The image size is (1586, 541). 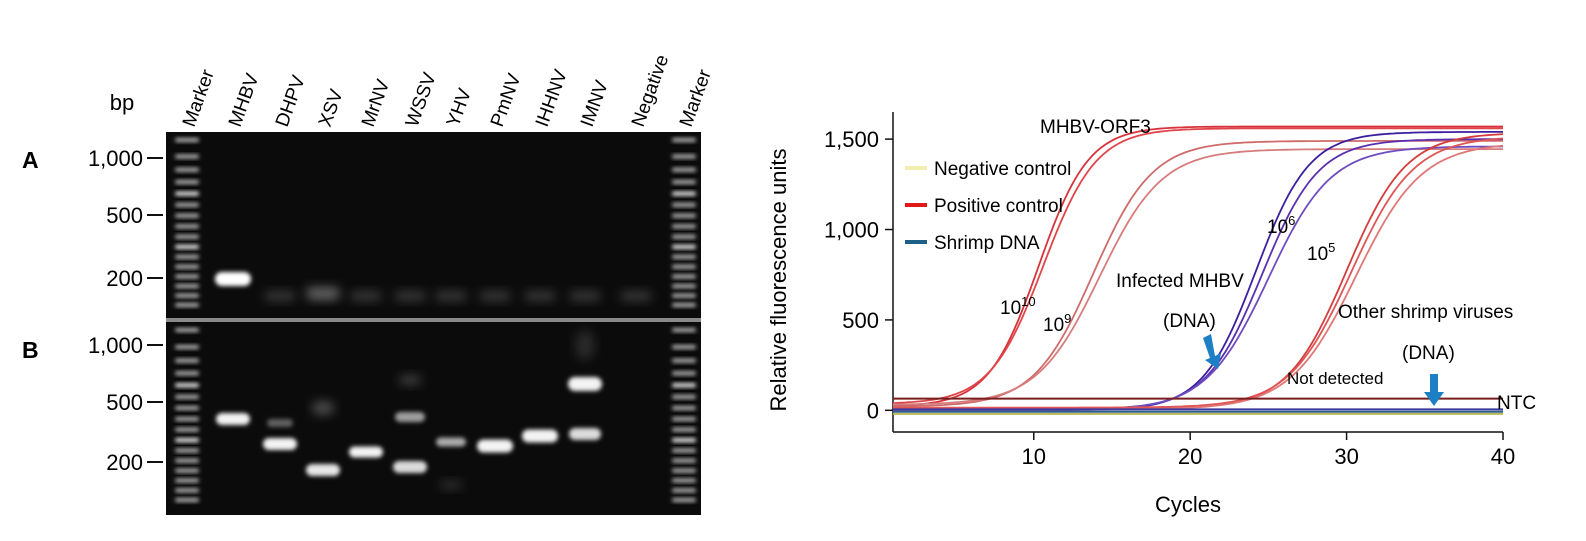 I want to click on x-tick-label: 40, so click(x=1503, y=456).